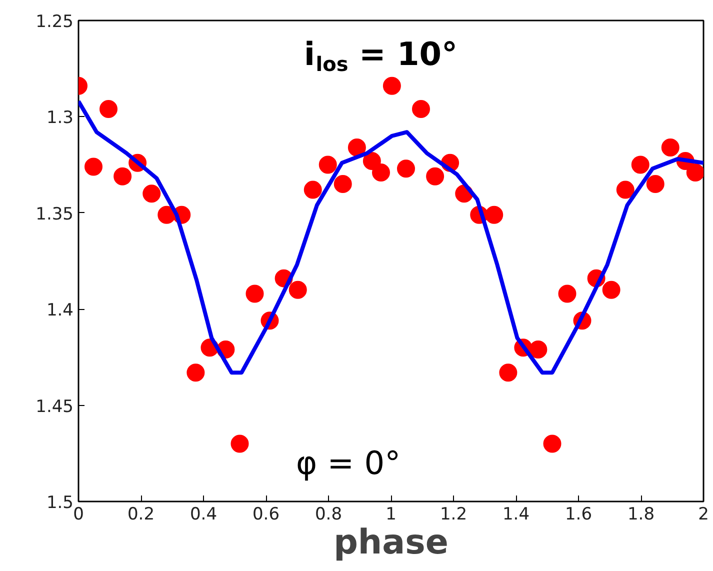  Describe the element at coordinates (78, 514) in the screenshot. I see `x-tick-label: 0` at that location.